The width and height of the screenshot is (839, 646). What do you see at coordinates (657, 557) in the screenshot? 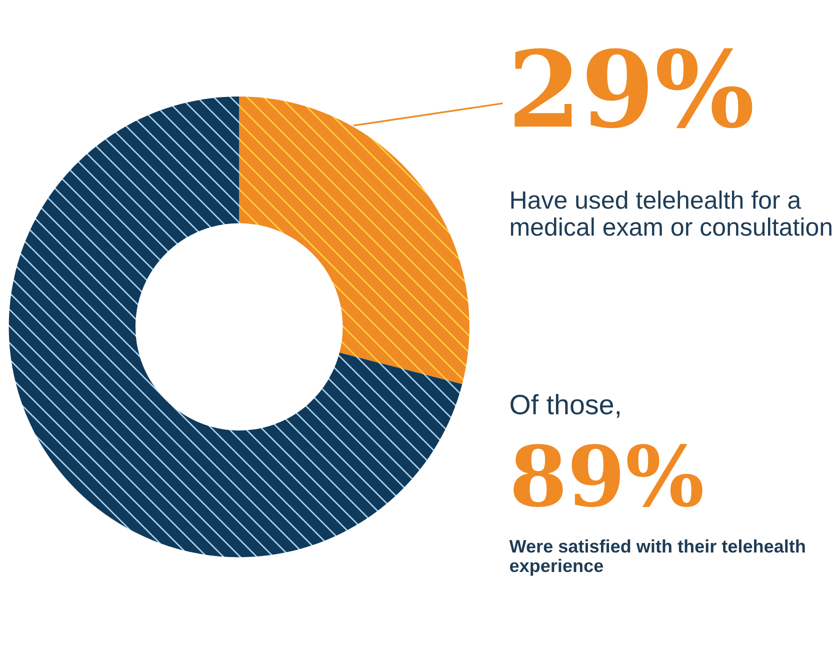
I see `text: Were satisfied with their telehealth experience` at bounding box center [657, 557].